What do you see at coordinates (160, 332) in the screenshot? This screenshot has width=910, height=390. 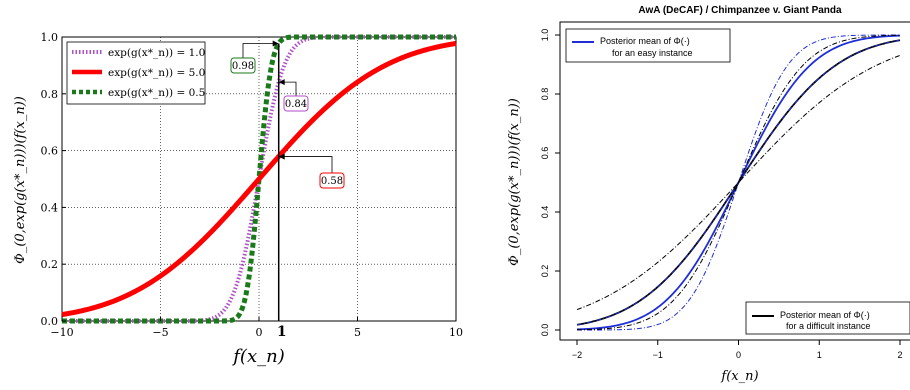 I see `left-x-tick-label: −5` at bounding box center [160, 332].